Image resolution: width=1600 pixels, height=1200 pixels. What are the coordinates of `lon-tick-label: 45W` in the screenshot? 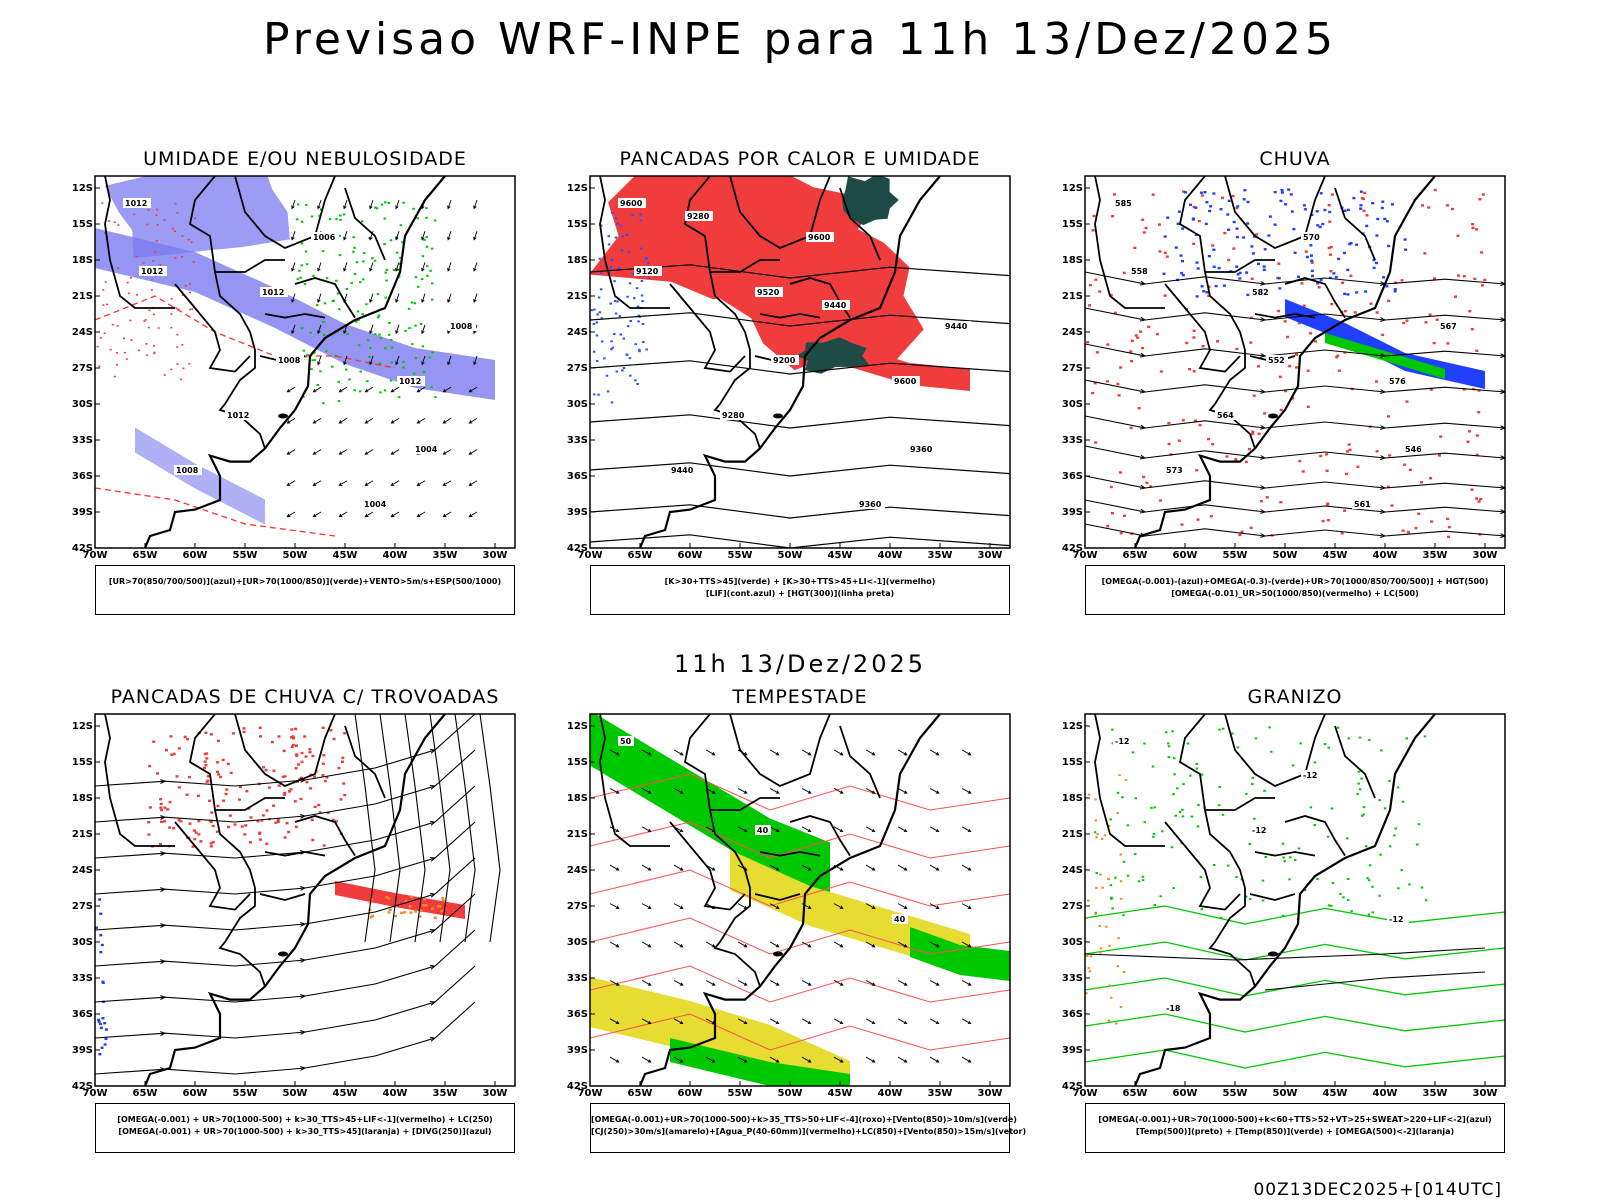 It's located at (1335, 555).